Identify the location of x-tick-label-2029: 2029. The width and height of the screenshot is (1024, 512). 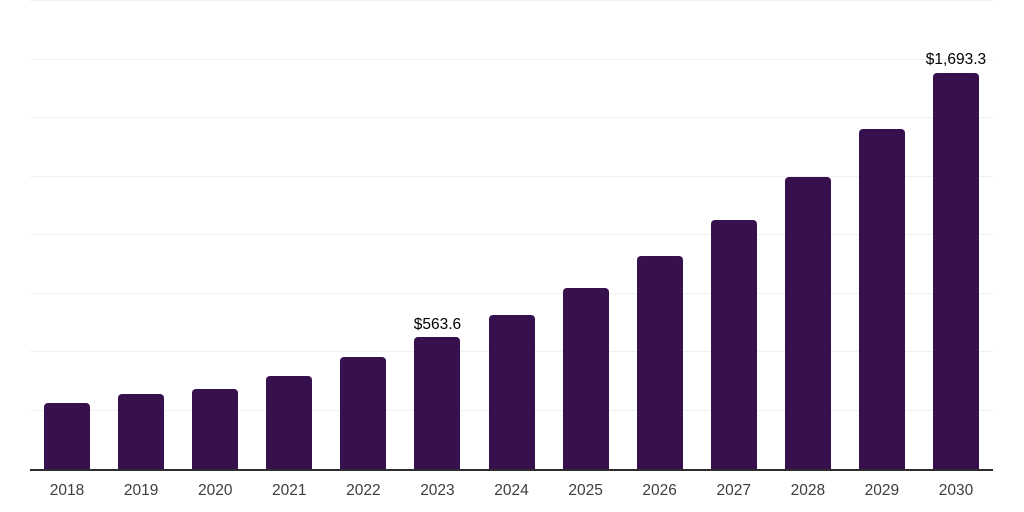
(882, 490).